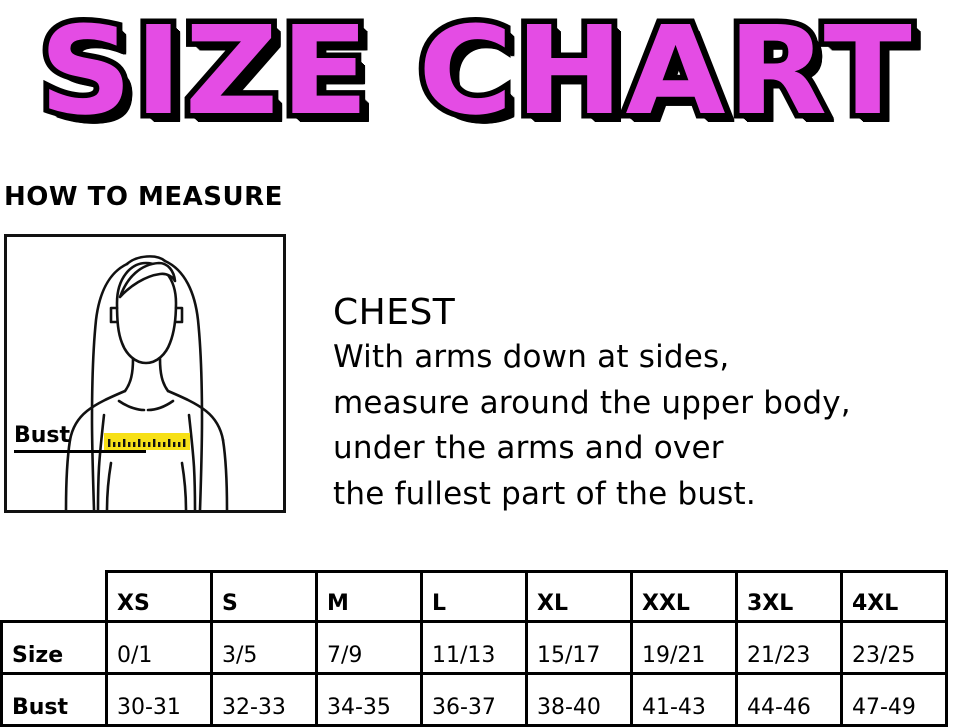 The height and width of the screenshot is (727, 953). I want to click on table-header-cell: L, so click(474, 596).